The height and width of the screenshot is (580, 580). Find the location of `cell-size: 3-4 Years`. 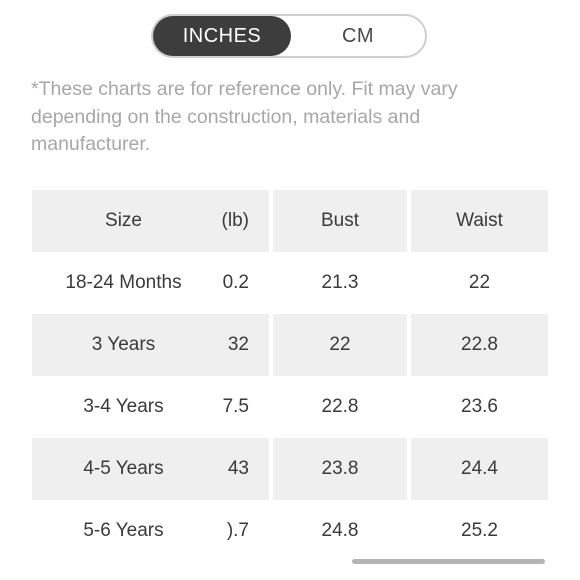

cell-size: 3-4 Years is located at coordinates (123, 406).